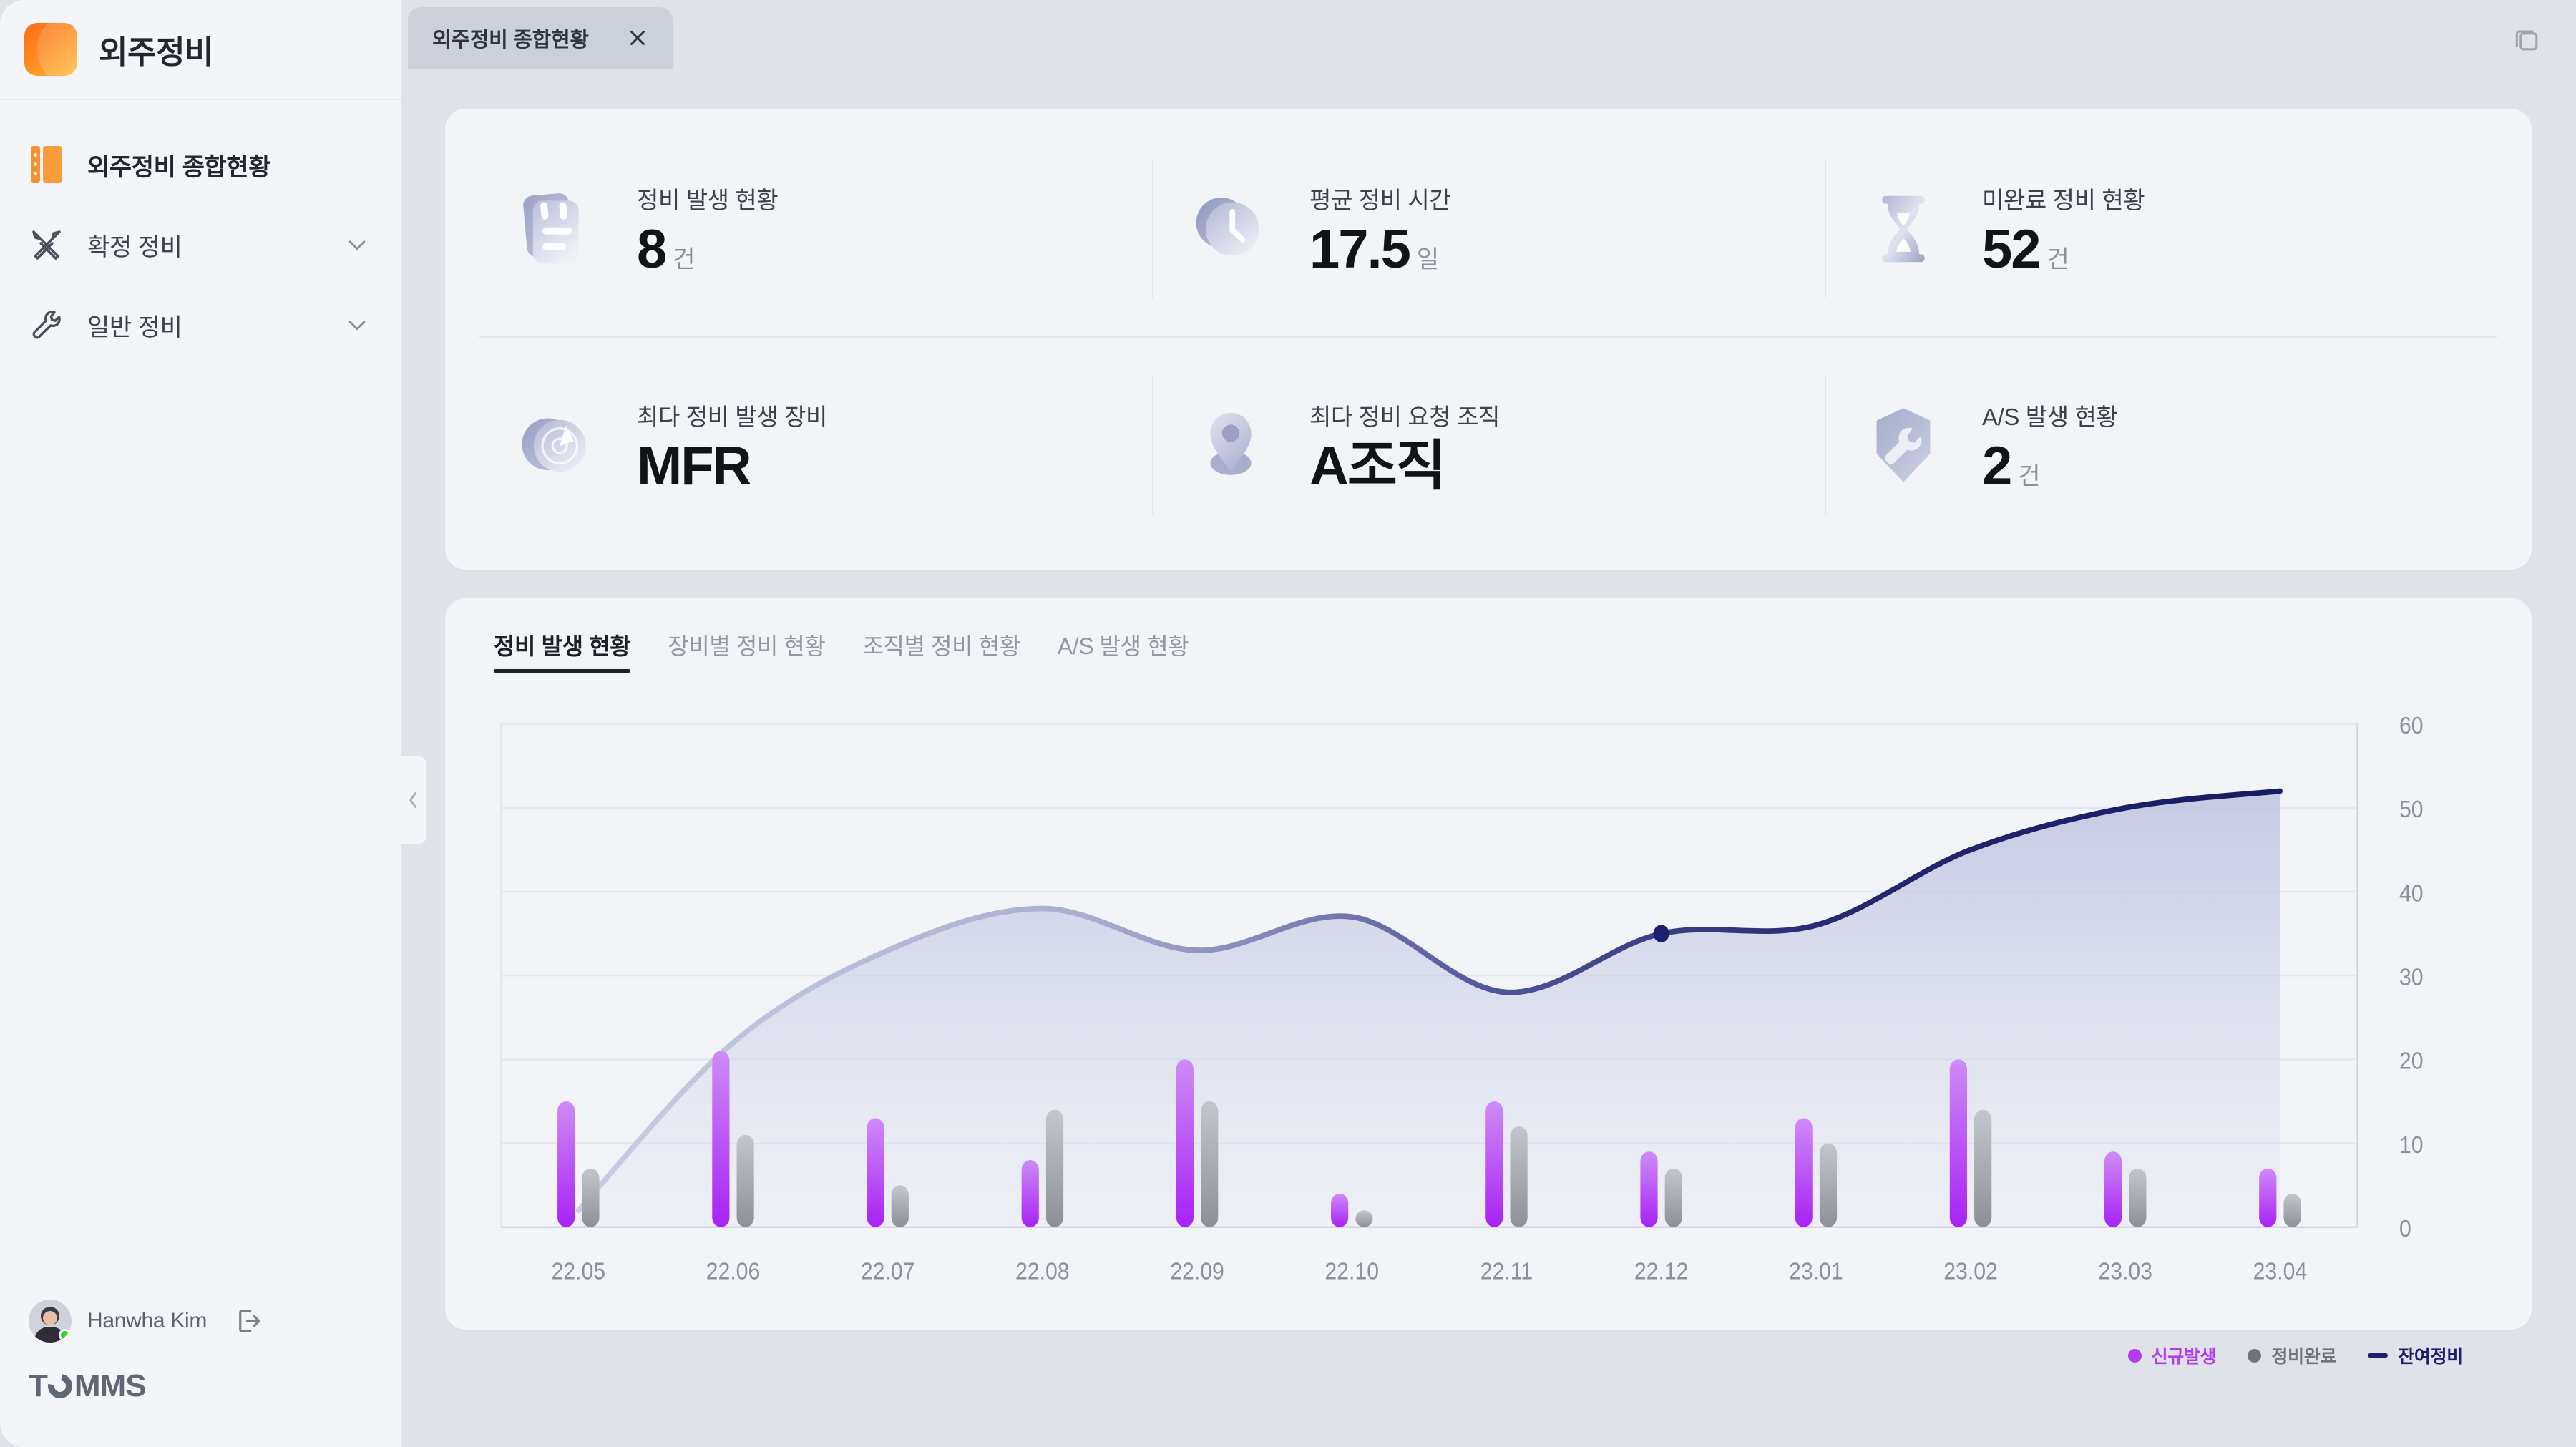  Describe the element at coordinates (637, 38) in the screenshot. I see `close-icon` at that location.